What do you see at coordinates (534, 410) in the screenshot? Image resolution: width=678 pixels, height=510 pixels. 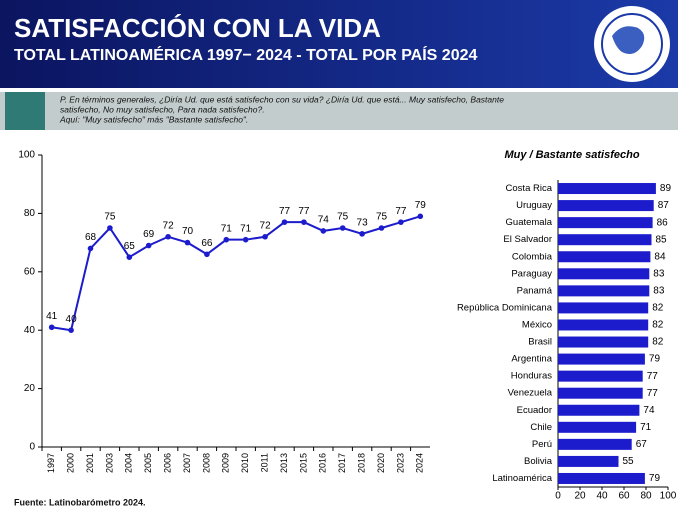 I see `bar-label: Ecuador` at bounding box center [534, 410].